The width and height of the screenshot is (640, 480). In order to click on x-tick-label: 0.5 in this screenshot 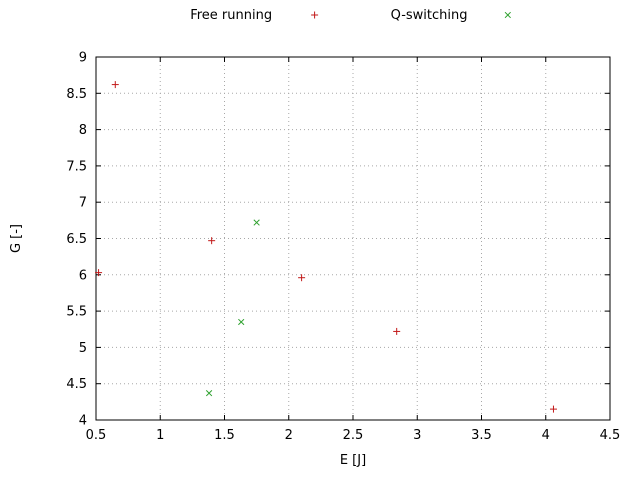, I will do `click(96, 435)`.